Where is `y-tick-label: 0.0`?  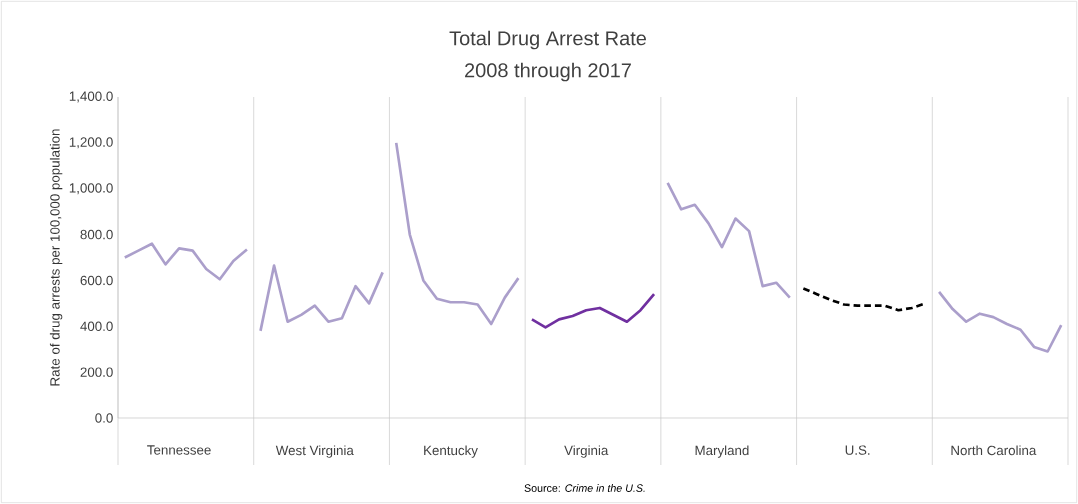
y-tick-label: 0.0 is located at coordinates (104, 418).